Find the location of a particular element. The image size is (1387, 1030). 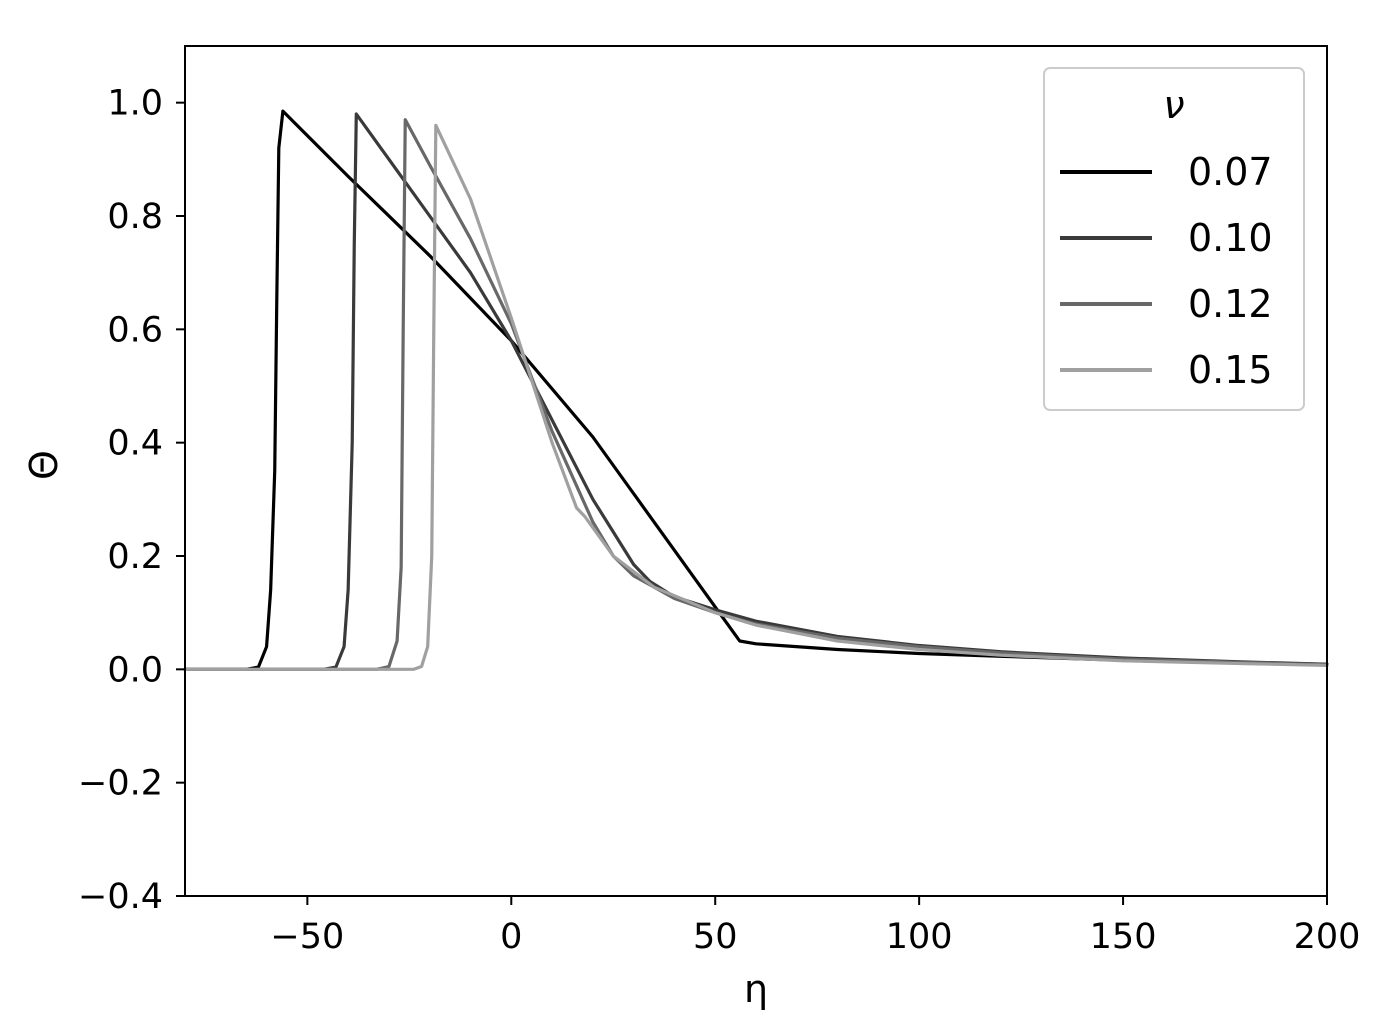

x-axis-ticks: −50 0 50 100 150 200 is located at coordinates (815, 926).